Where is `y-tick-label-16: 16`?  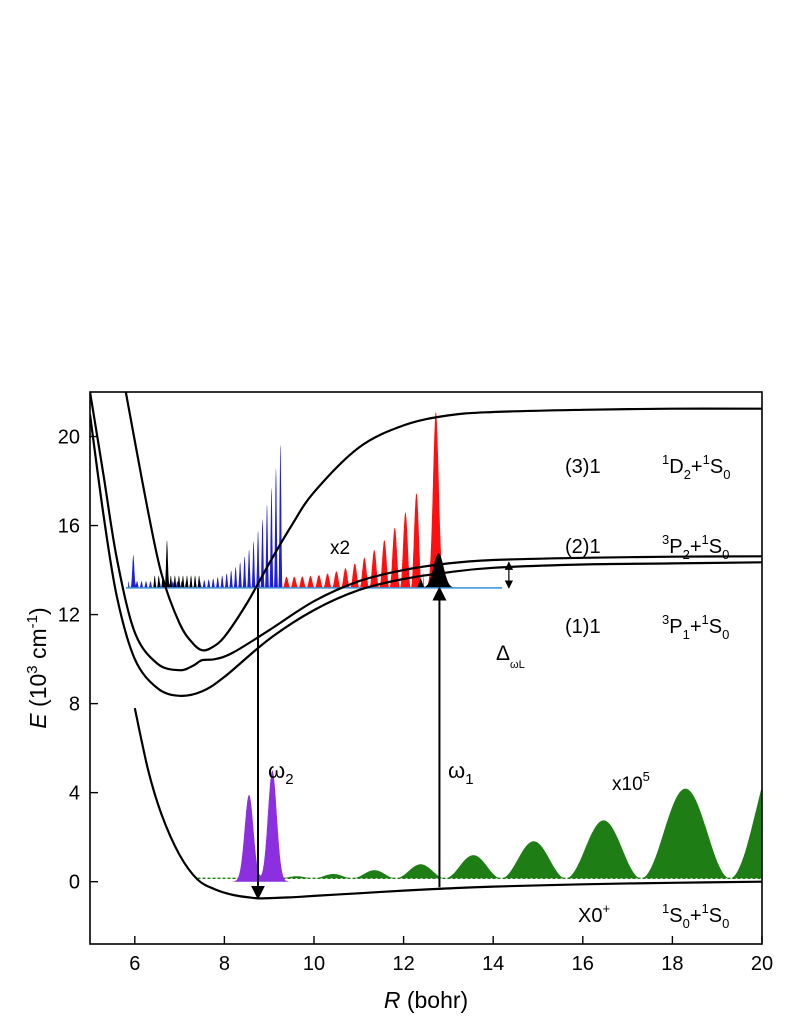
y-tick-label-16: 16 is located at coordinates (69, 527).